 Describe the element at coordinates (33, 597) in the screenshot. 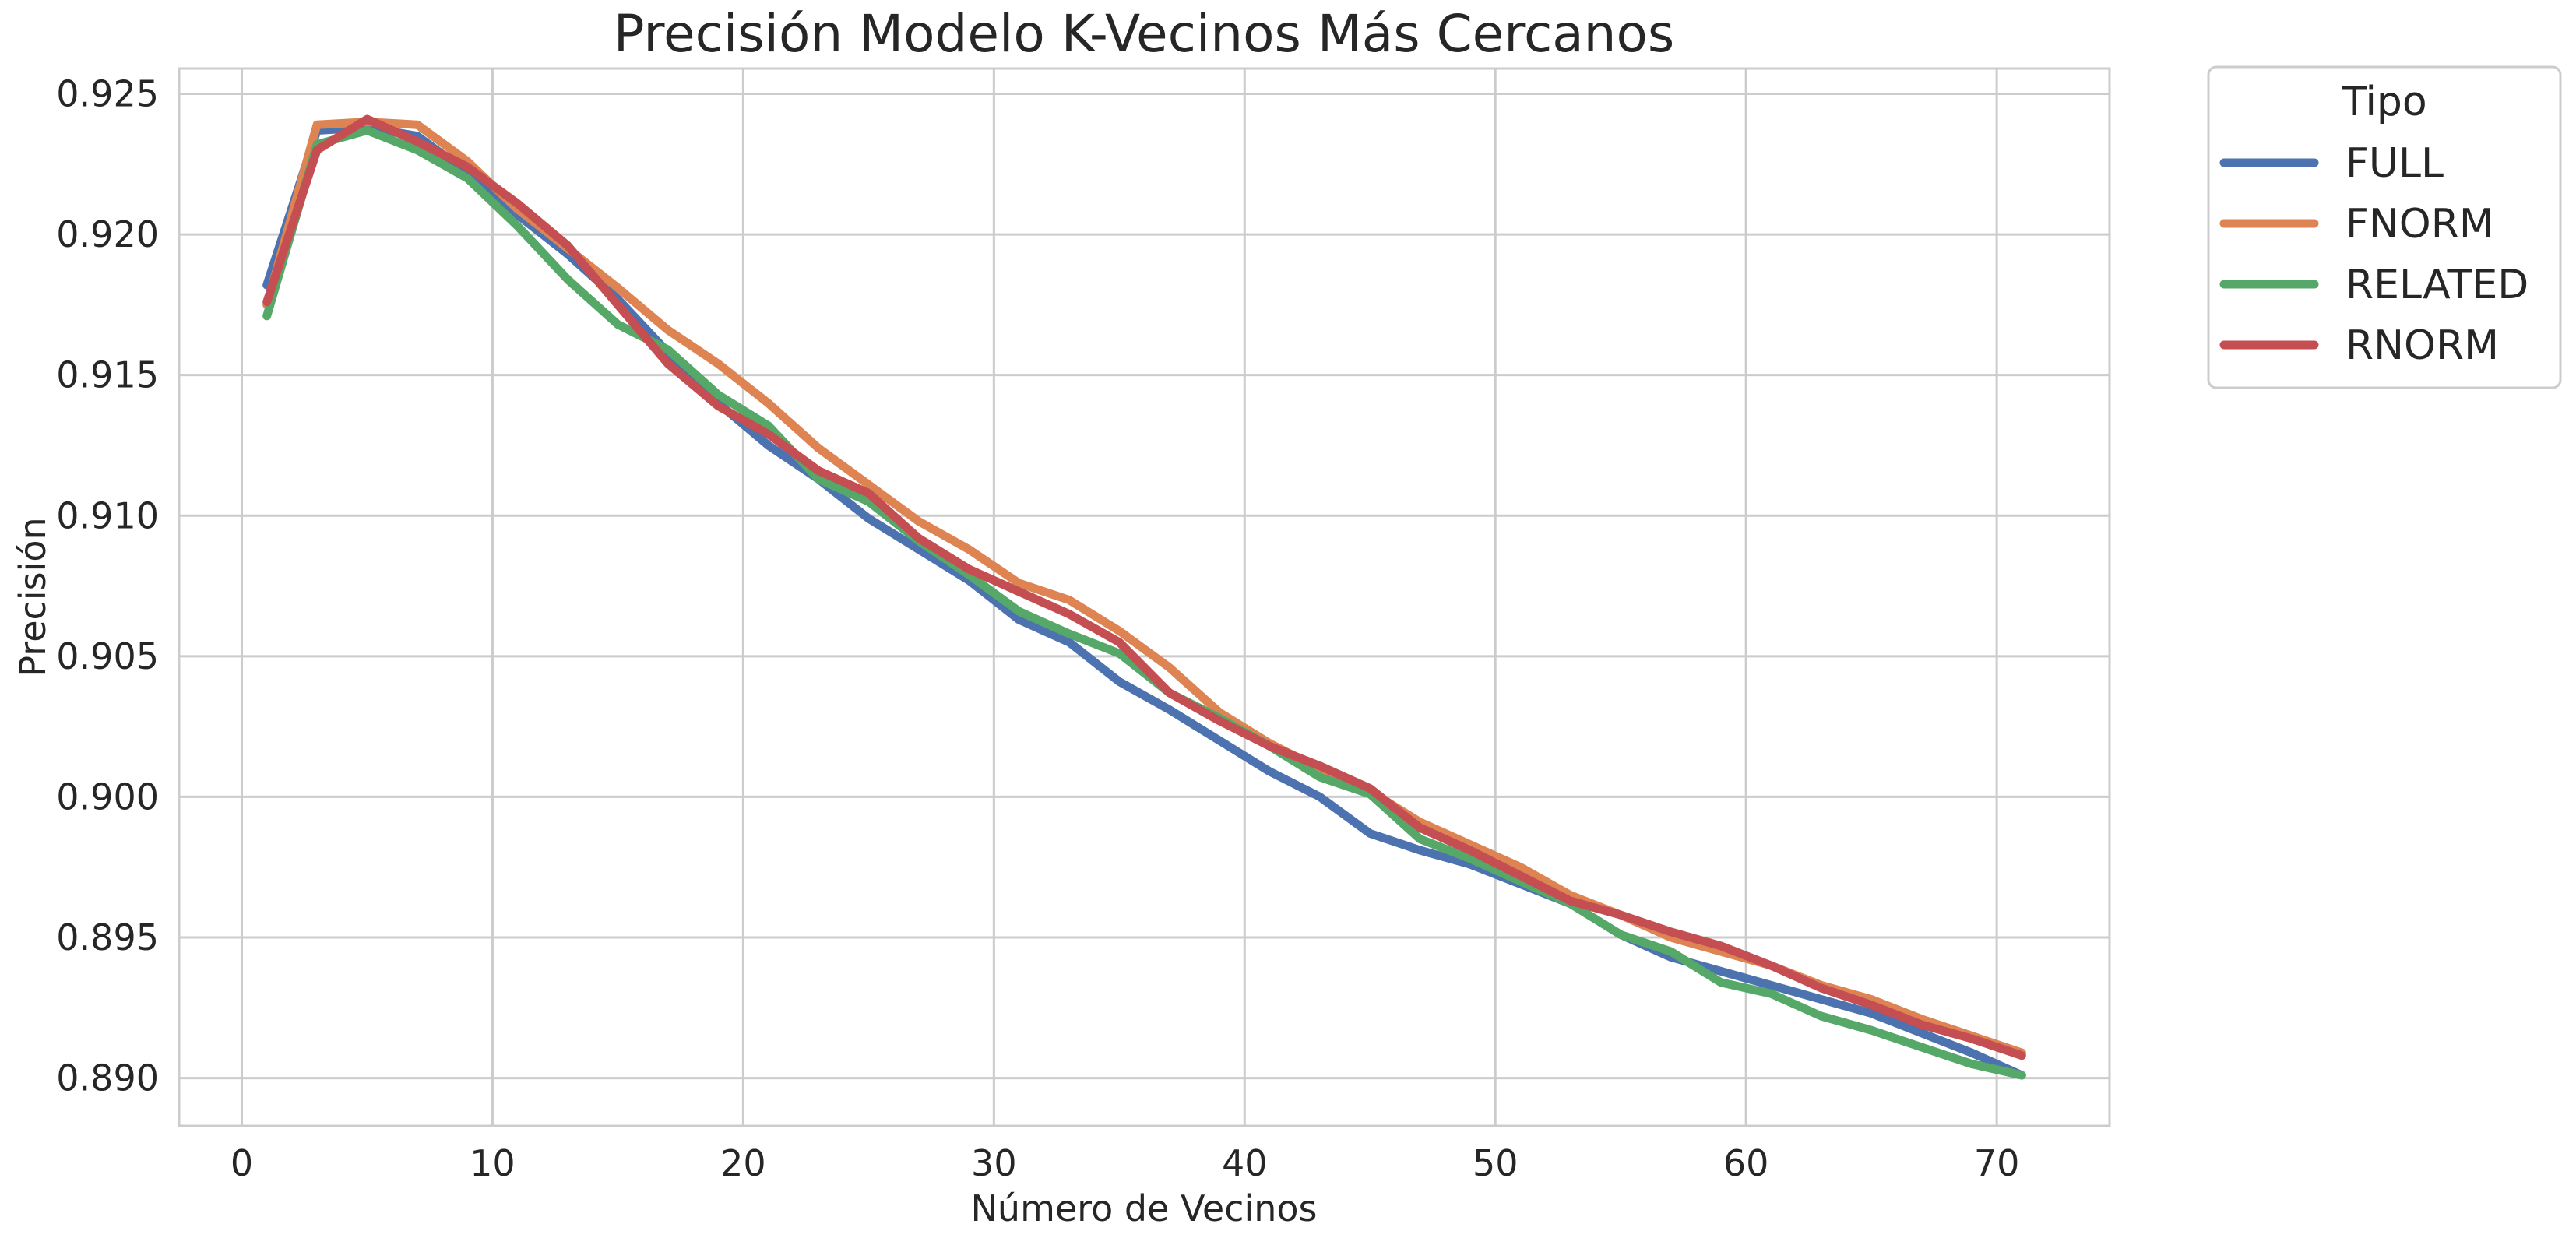

I see `y-axis-label: Precisión` at that location.